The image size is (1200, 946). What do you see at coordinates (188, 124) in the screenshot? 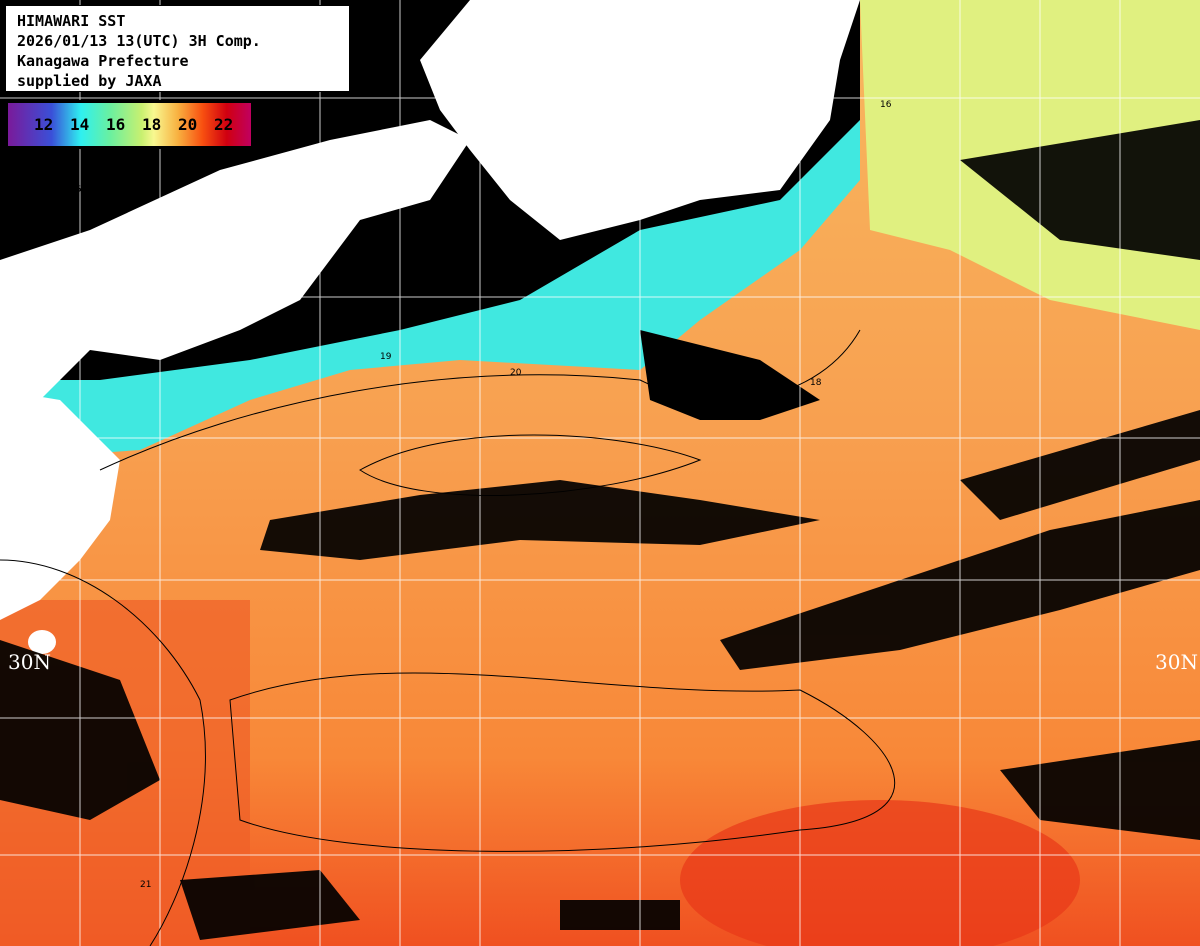
I see `legend-tick: 20` at bounding box center [188, 124].